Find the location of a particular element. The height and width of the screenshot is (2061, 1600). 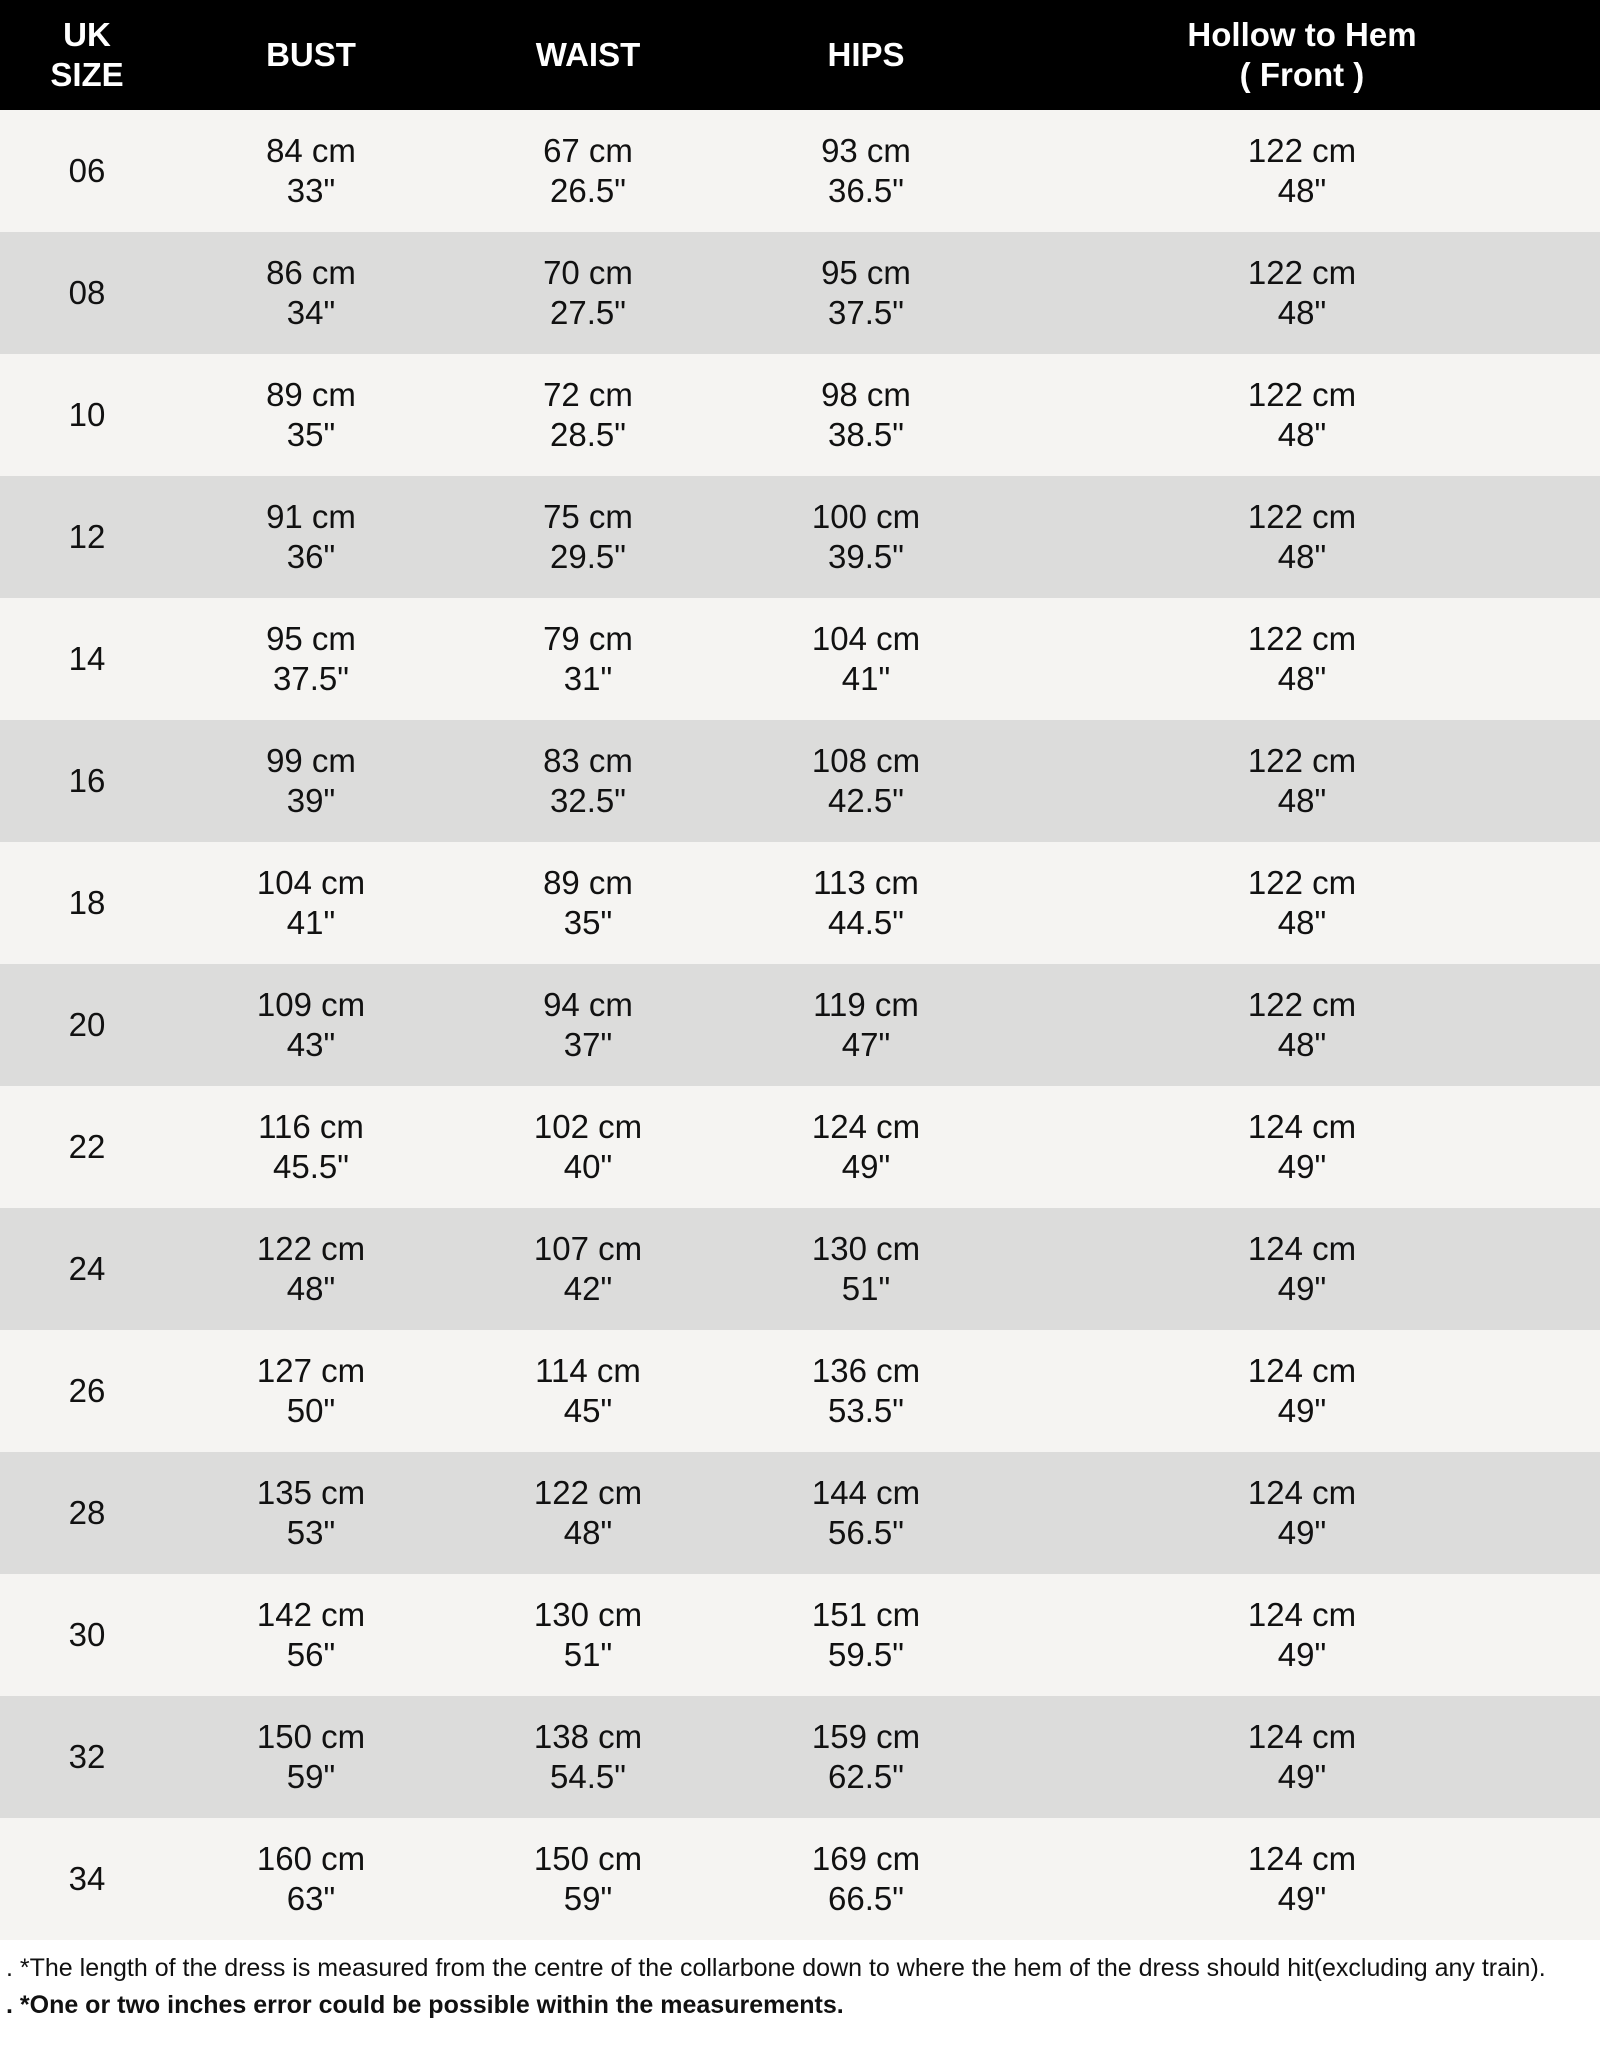

hips-inches: 41" is located at coordinates (866, 678).